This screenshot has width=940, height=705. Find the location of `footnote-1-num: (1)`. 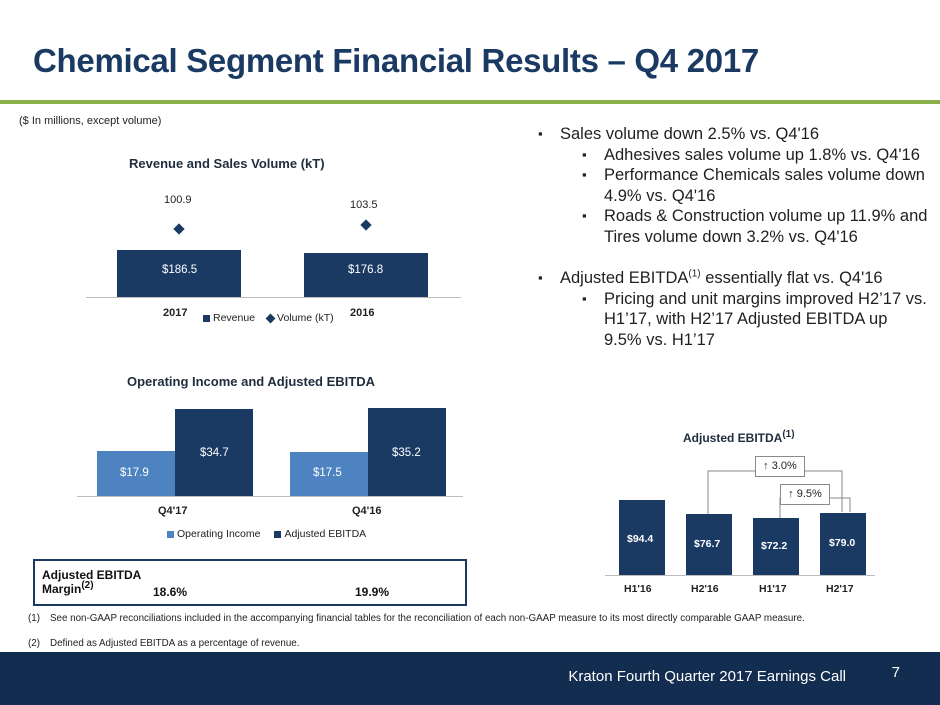

footnote-1-num: (1) is located at coordinates (34, 618).